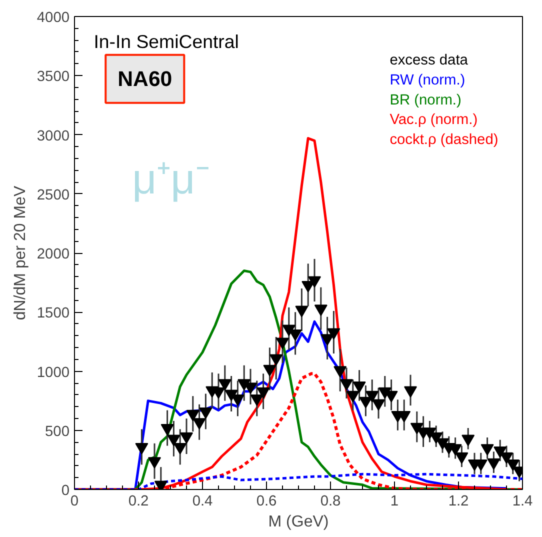  What do you see at coordinates (138, 502) in the screenshot?
I see `x-tick-label: 0.2` at bounding box center [138, 502].